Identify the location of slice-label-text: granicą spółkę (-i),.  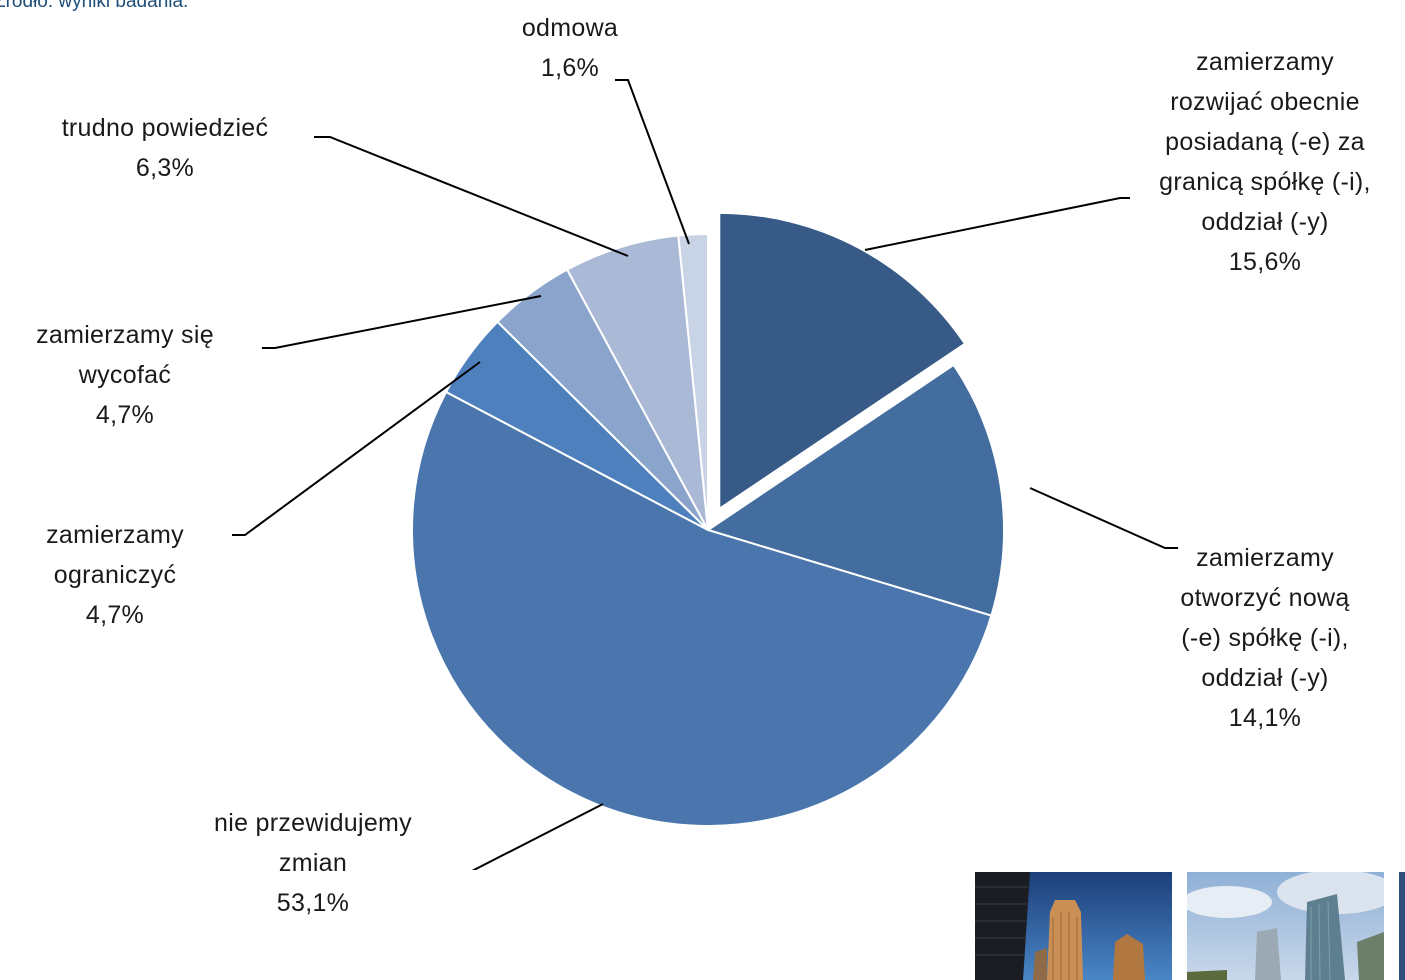
(1265, 182).